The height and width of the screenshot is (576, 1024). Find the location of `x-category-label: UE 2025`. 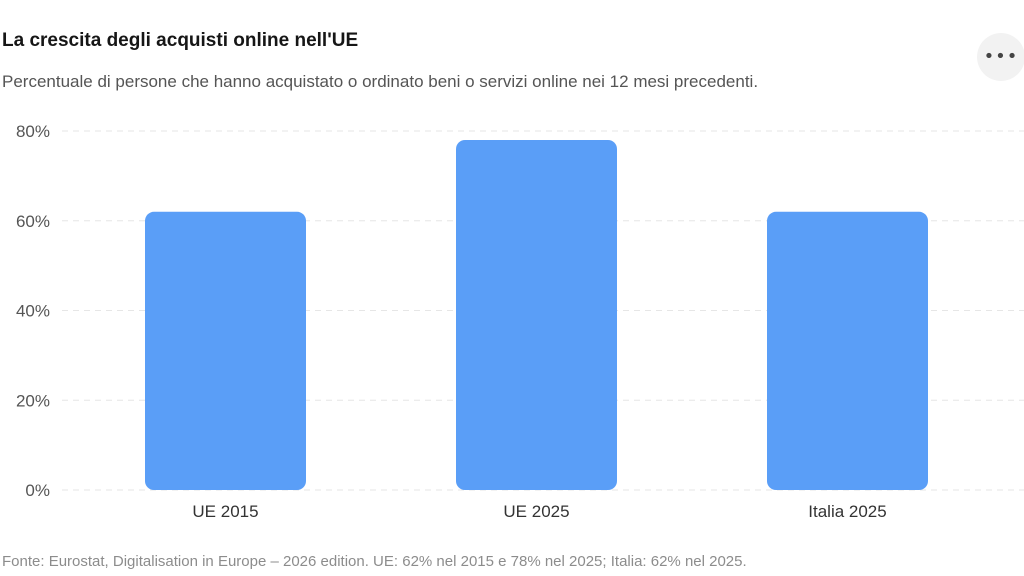

x-category-label: UE 2025 is located at coordinates (536, 511).